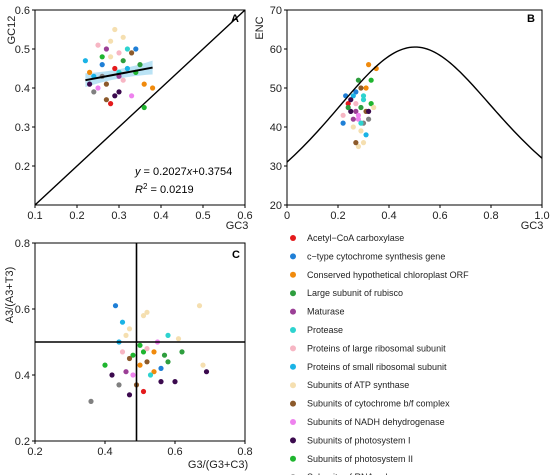 The image size is (550, 475). Describe the element at coordinates (317, 312) in the screenshot. I see `legend-item: Maturase` at that location.